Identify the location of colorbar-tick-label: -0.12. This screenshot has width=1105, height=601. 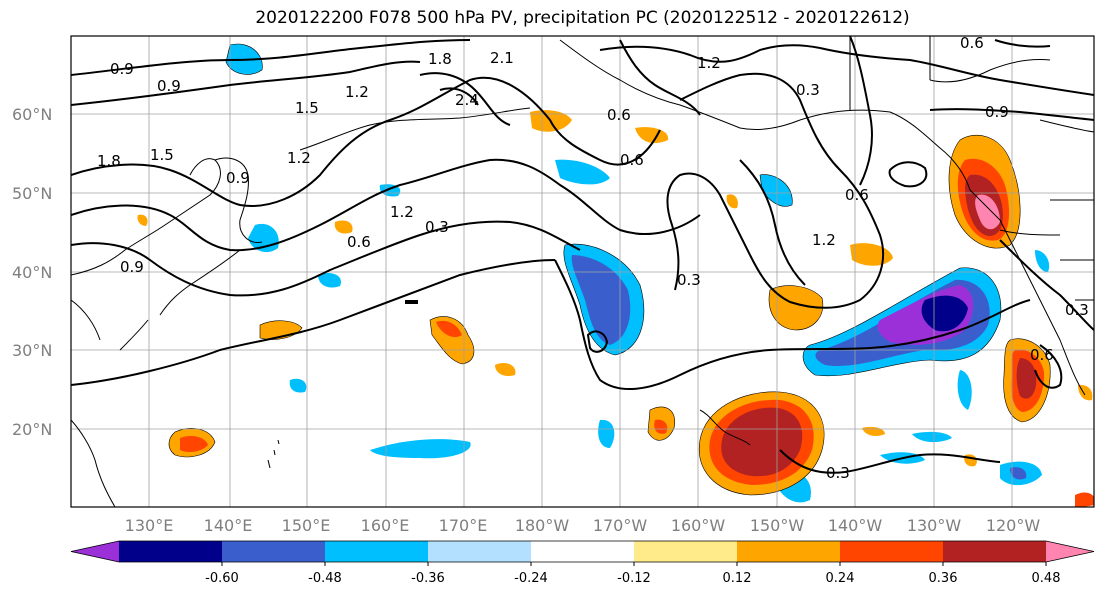
(634, 578).